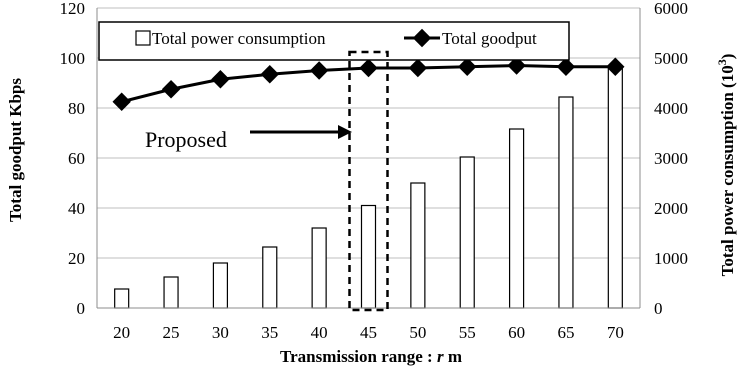 This screenshot has height=370, width=743. Describe the element at coordinates (73, 58) in the screenshot. I see `y-left-tick-label: 100` at that location.